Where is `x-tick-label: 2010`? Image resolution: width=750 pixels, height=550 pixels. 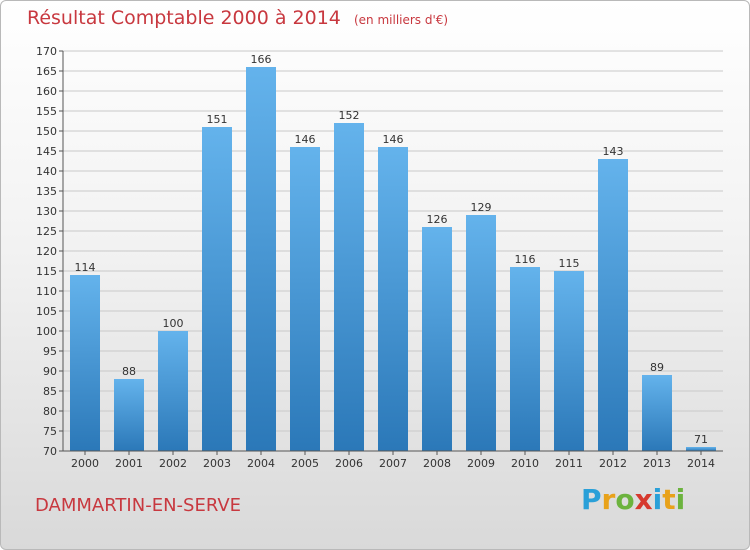
x-tick-label: 2010 is located at coordinates (525, 463).